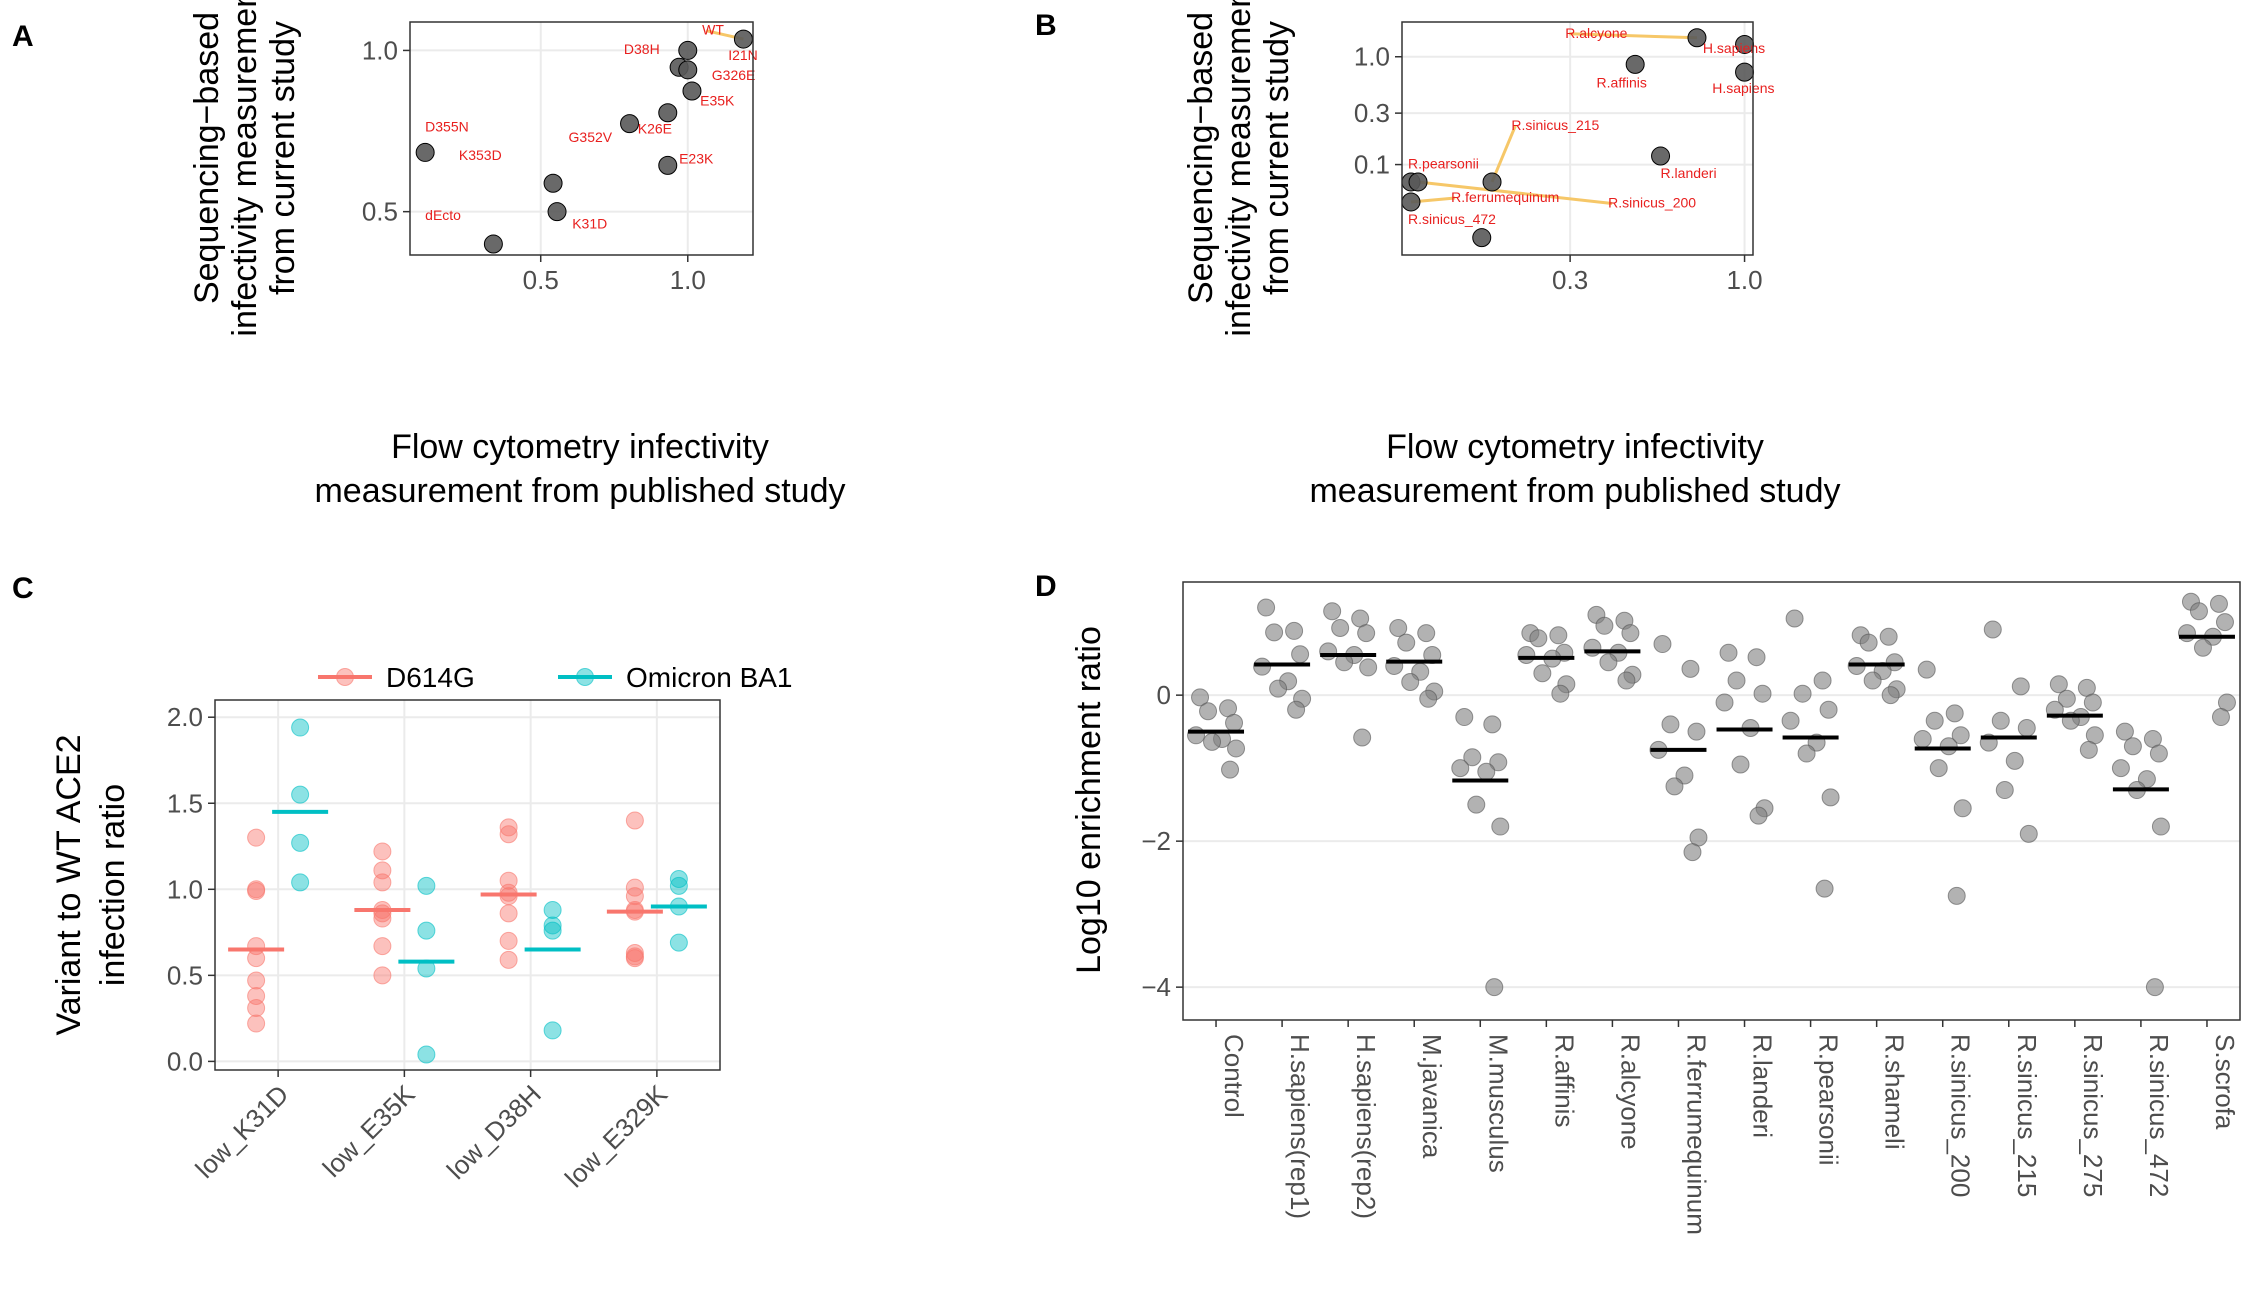  I want to click on x-tick-label: 0.3, so click(1570, 280).